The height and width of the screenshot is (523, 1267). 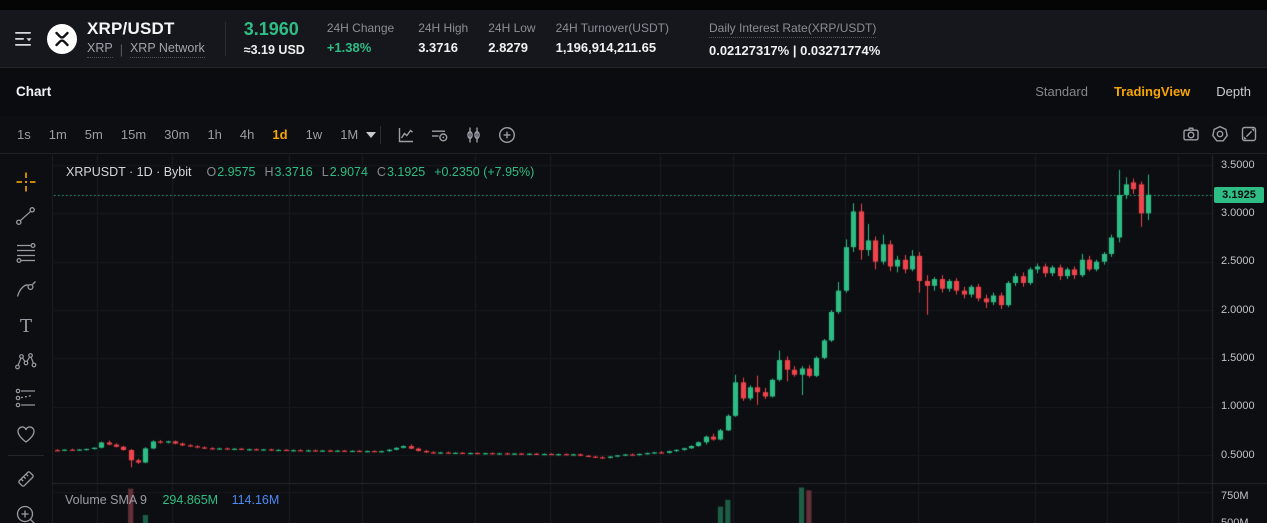 I want to click on interval-30m: 30m, so click(x=177, y=134).